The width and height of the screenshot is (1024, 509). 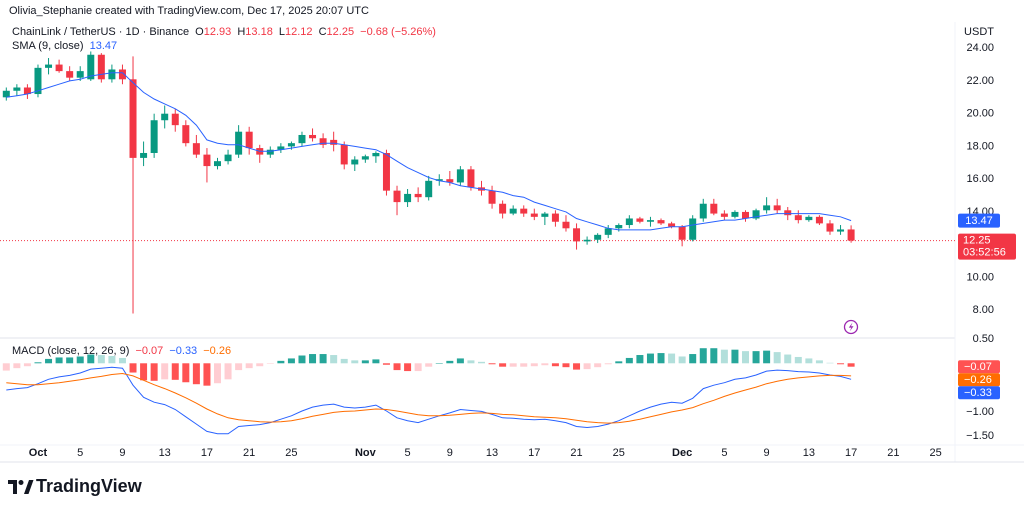 I want to click on symbol-title: ChainLink / TetherUS · 1D · Binance, so click(x=101, y=32).